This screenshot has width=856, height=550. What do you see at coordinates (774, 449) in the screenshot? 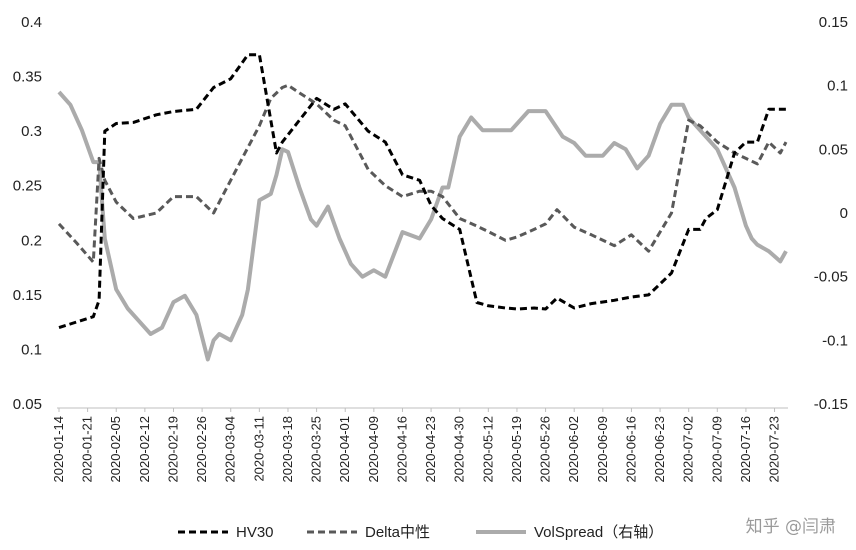
I see `x-tick-label: 2020-07-23` at bounding box center [774, 449].